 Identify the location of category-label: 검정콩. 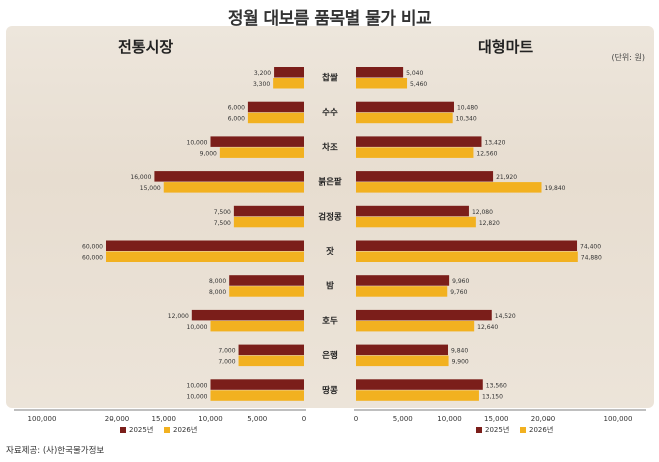
(330, 216).